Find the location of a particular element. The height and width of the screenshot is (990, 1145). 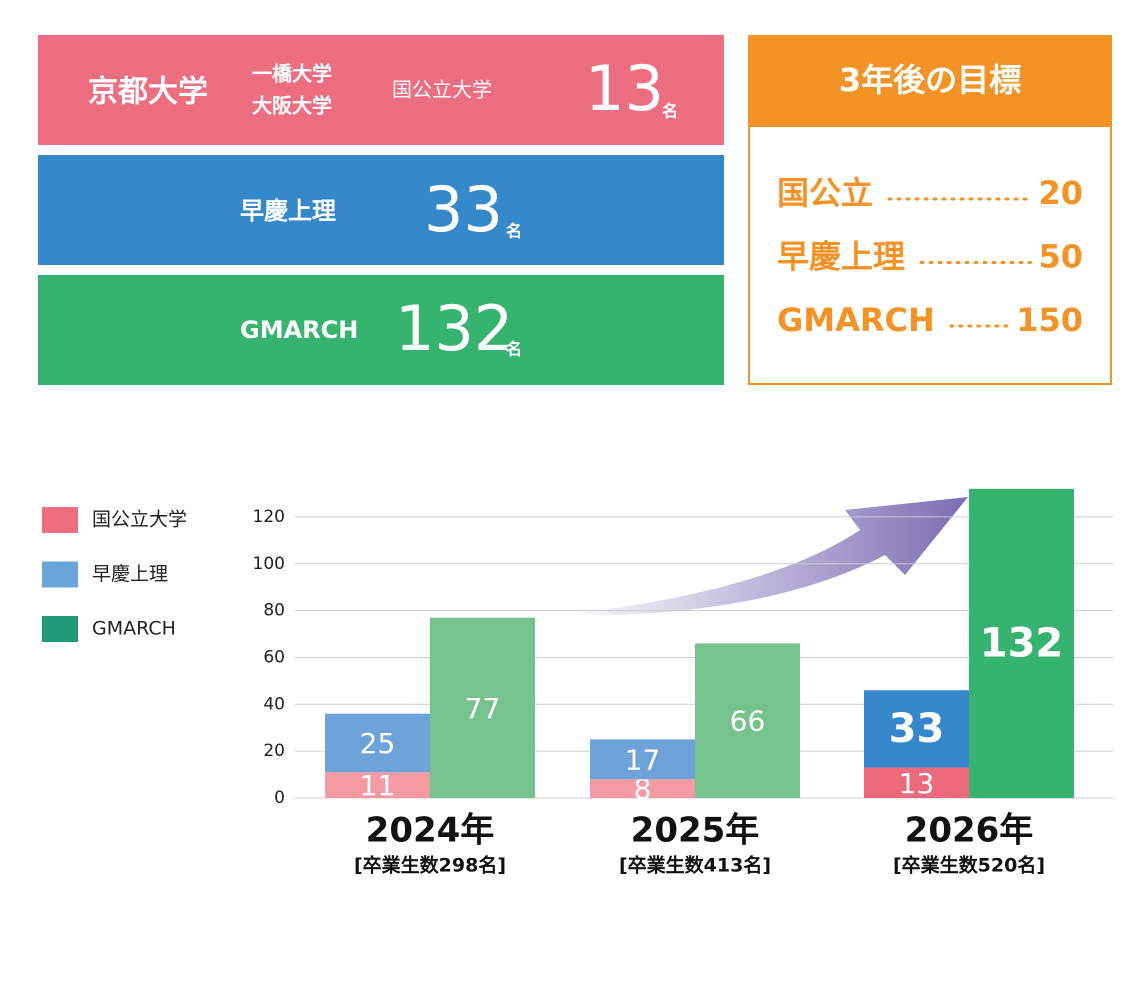

row-count: 13 is located at coordinates (624, 88).